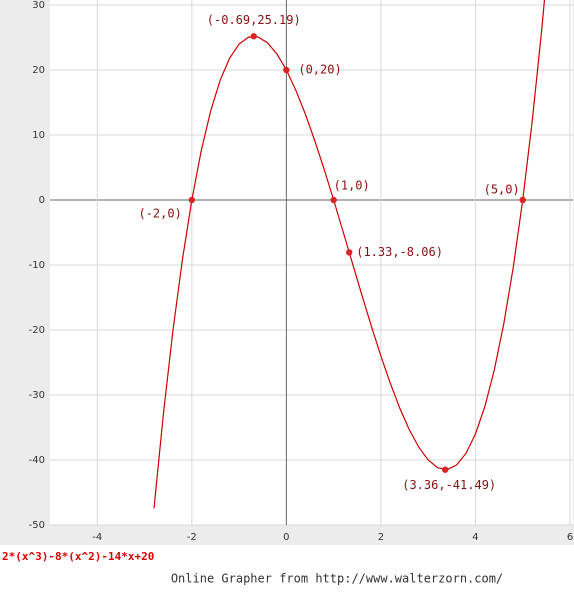 This screenshot has width=574, height=600. I want to click on point-label: (1.33,-8.06), so click(399, 252).